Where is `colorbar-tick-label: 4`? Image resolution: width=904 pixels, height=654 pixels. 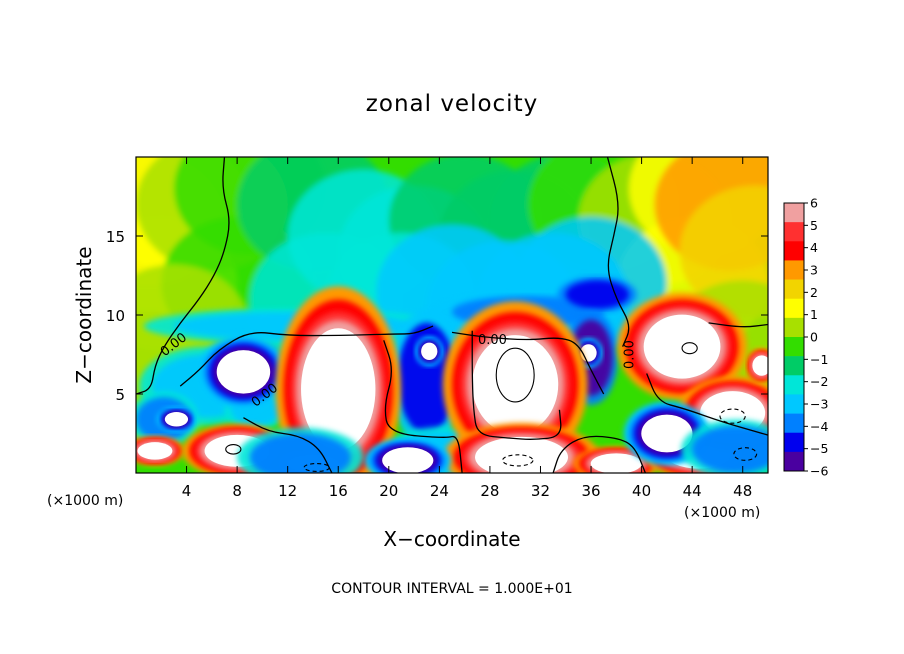
colorbar-tick-label: 4 is located at coordinates (814, 247).